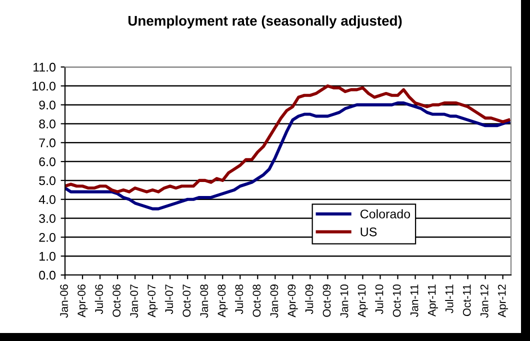 This screenshot has width=530, height=341. I want to click on x-tick-label: Apr-10, so click(363, 301).